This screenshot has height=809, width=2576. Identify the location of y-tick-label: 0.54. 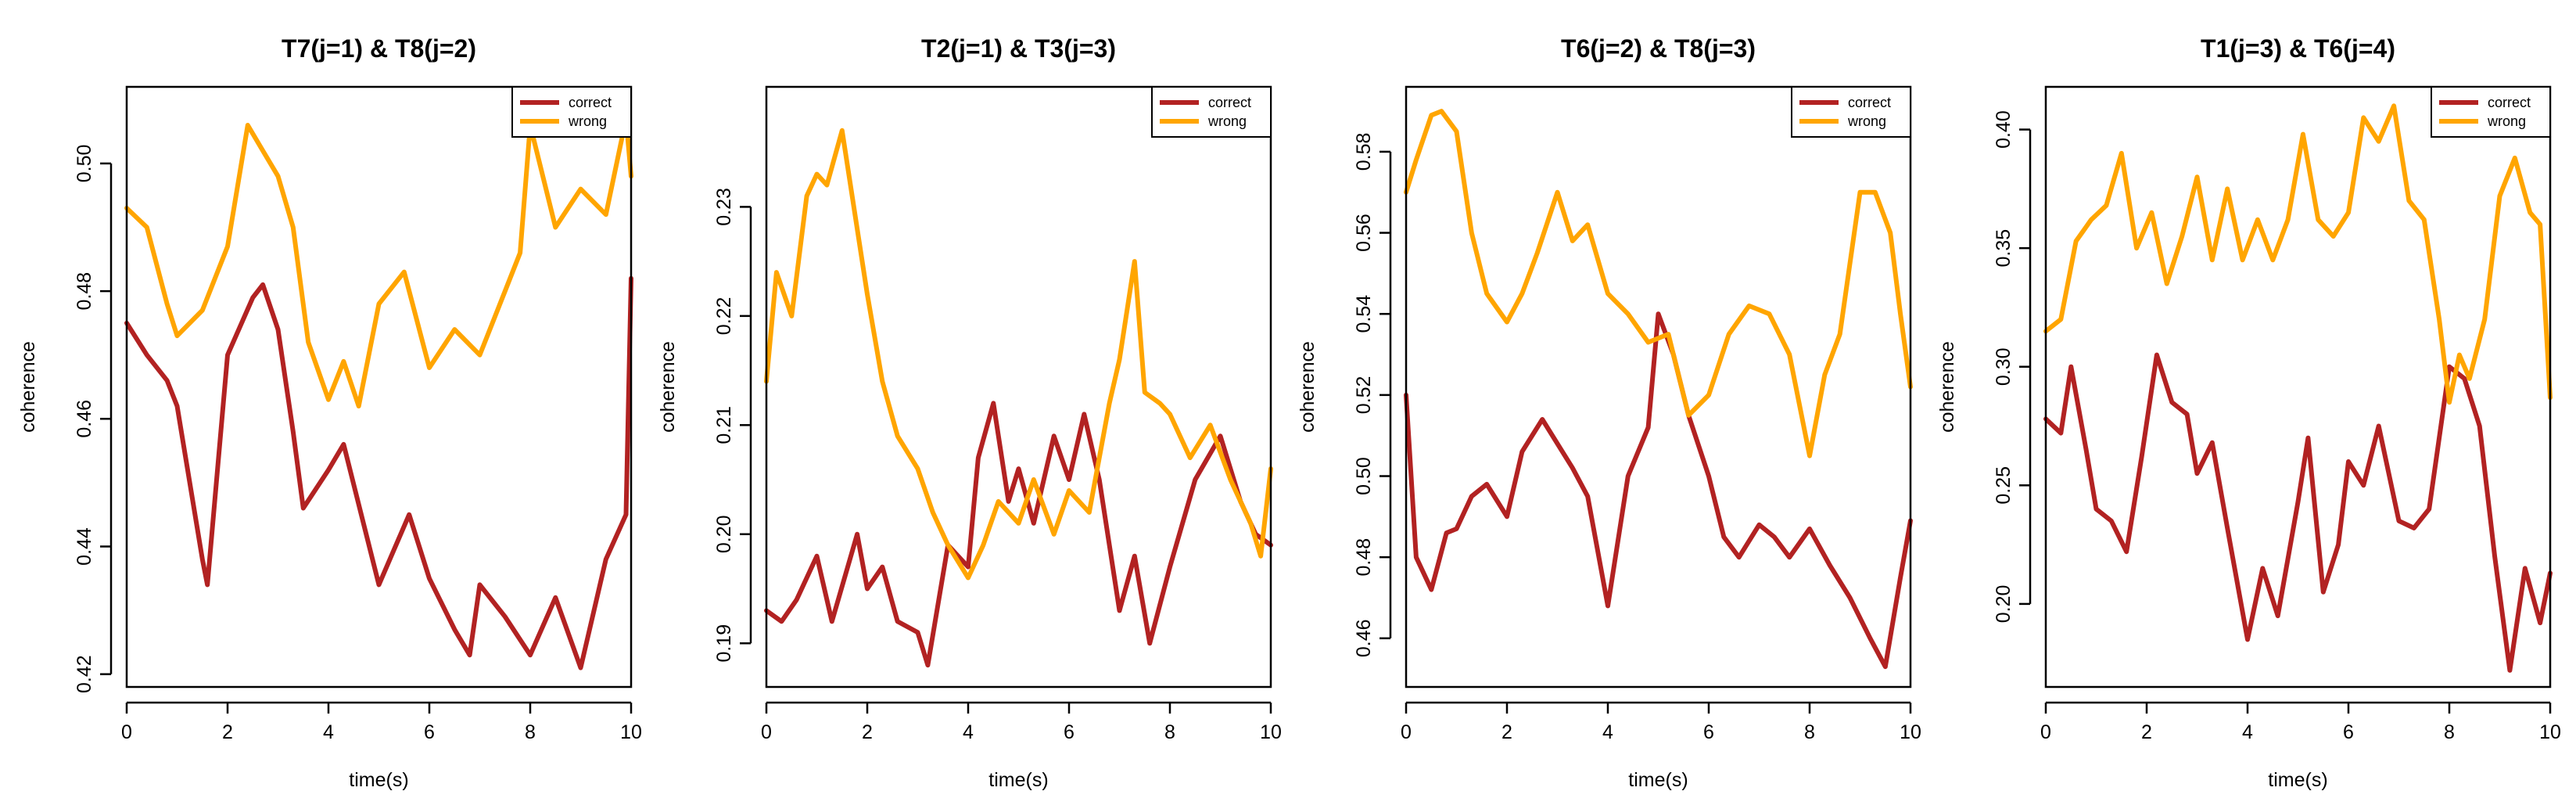
(1364, 314).